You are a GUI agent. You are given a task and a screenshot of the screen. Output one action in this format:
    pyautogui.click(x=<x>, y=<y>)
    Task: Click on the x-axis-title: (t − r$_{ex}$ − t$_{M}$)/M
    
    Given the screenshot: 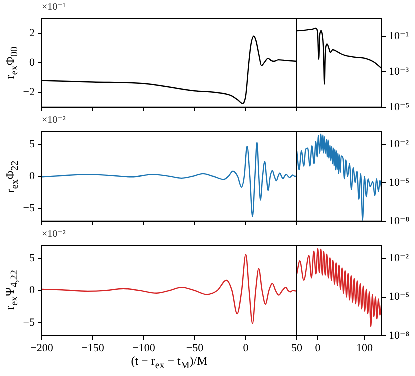 What is the action you would take?
    pyautogui.click(x=169, y=363)
    